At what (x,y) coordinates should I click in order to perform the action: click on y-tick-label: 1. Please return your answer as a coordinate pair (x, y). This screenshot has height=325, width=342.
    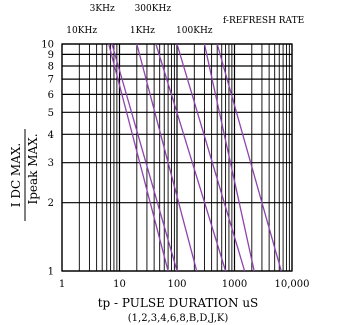
    Looking at the image, I should click on (51, 272).